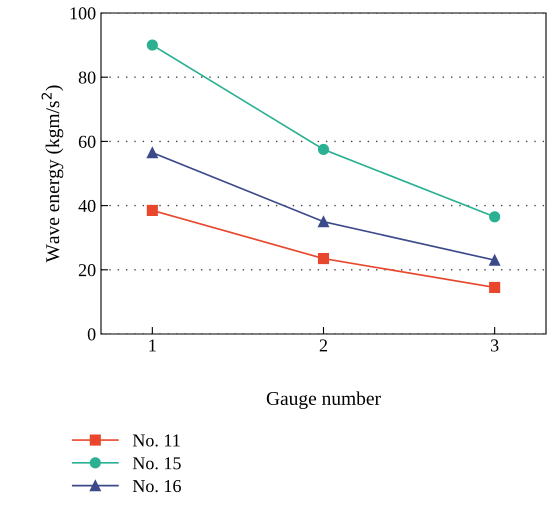 Image resolution: width=547 pixels, height=508 pixels. What do you see at coordinates (87, 270) in the screenshot?
I see `y-tick-label: 20` at bounding box center [87, 270].